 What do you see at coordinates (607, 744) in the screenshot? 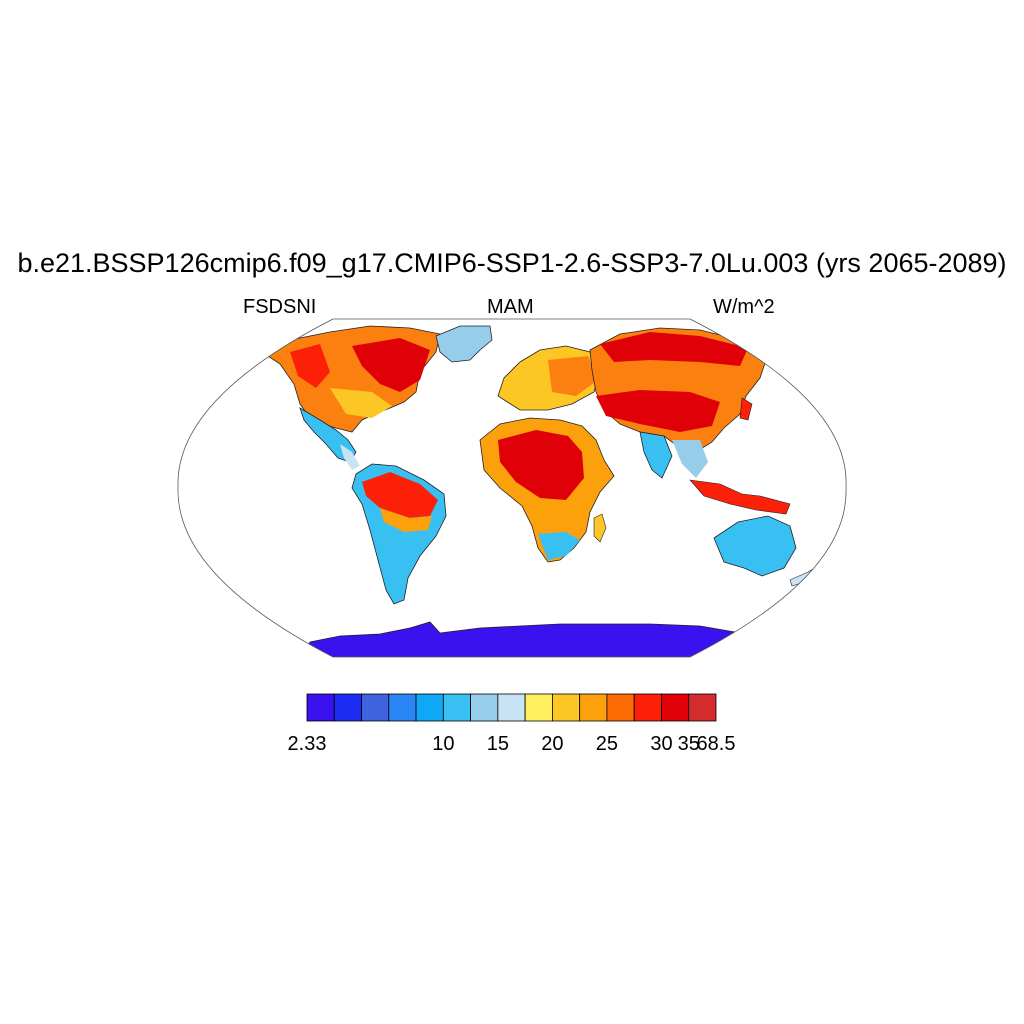
I see `colorbar-tick-label: 25` at bounding box center [607, 744].